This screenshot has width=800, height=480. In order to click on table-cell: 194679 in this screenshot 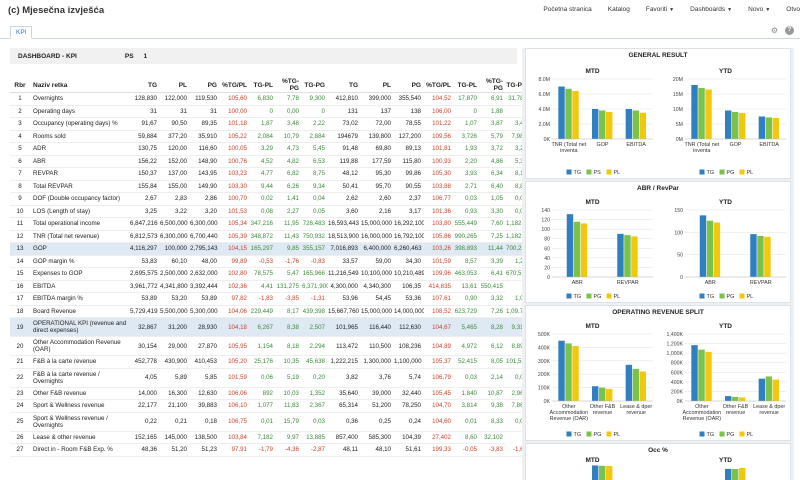, I will do `click(344, 136)`.